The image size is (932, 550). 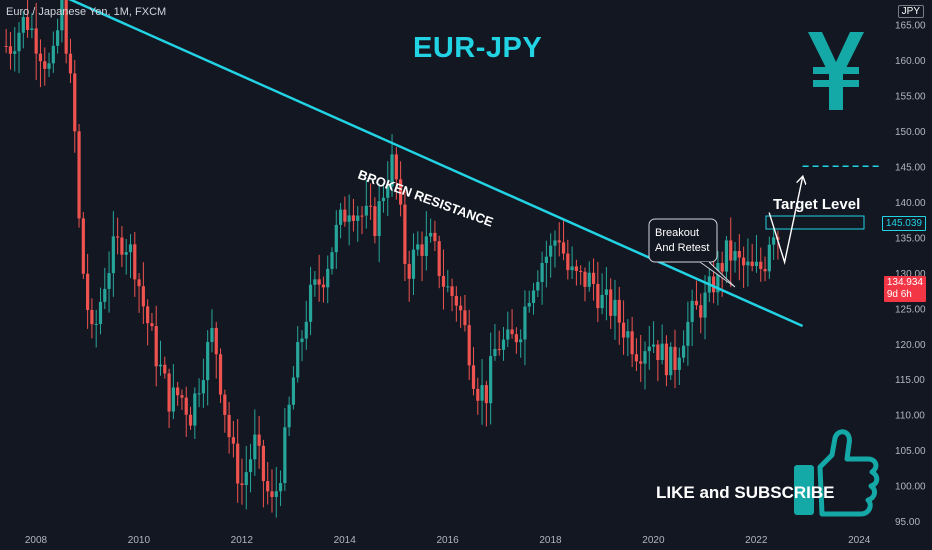 What do you see at coordinates (86, 12) in the screenshot?
I see `symbol-label: Euro / Japanese Yen, 1M, FXCM` at bounding box center [86, 12].